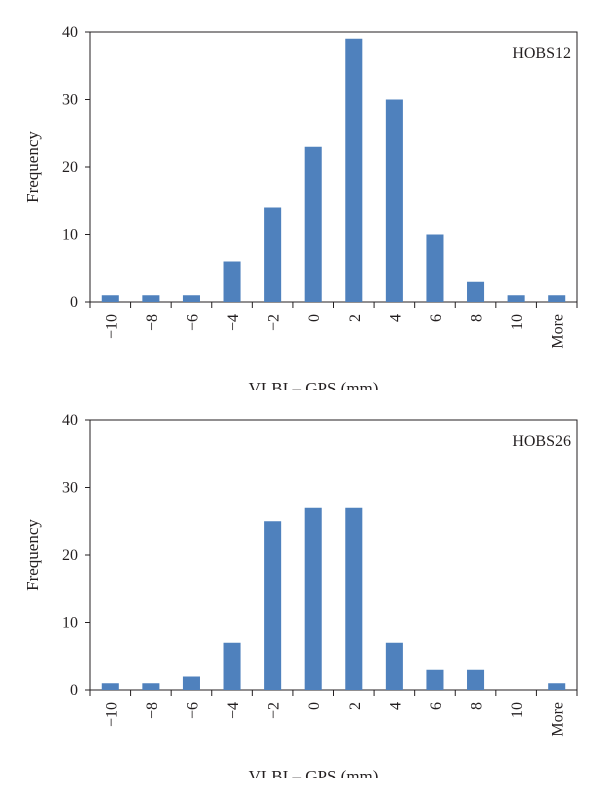 The image size is (600, 790). Describe the element at coordinates (541, 441) in the screenshot. I see `chart-annotation: HOBS26` at that location.